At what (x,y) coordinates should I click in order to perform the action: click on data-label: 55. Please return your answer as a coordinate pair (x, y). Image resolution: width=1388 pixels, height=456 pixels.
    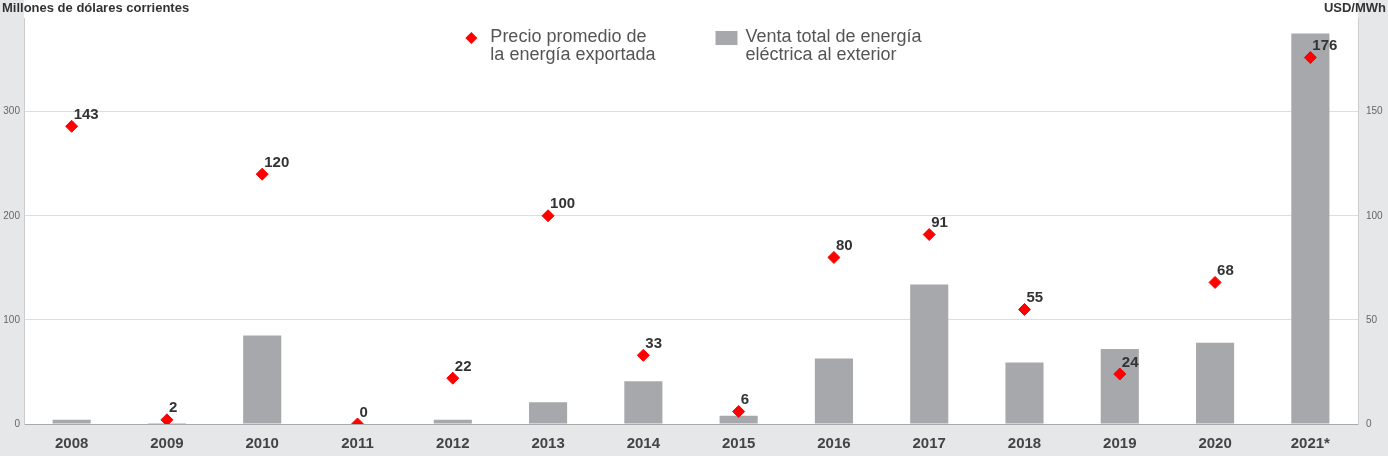
    Looking at the image, I should click on (1035, 297).